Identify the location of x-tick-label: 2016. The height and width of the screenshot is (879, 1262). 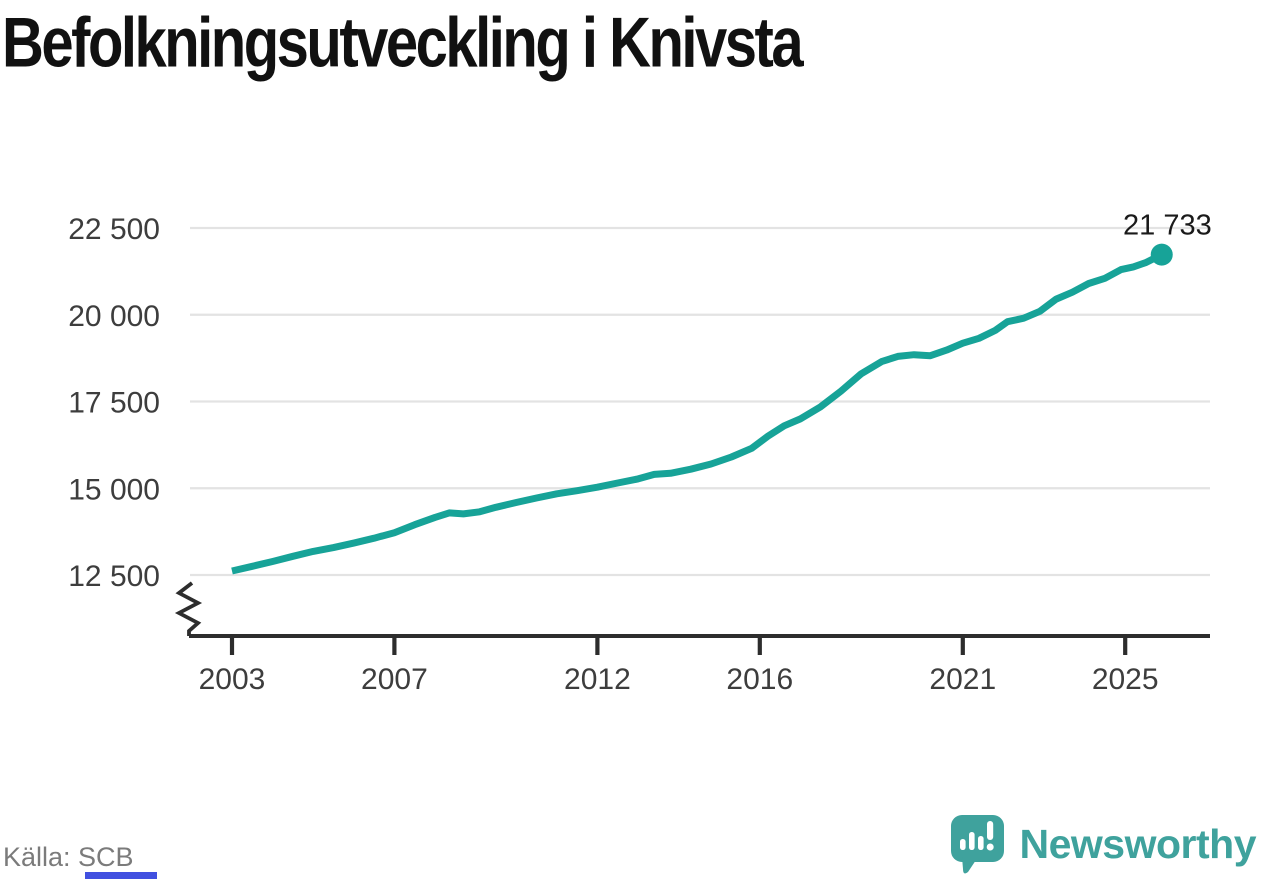
(759, 679).